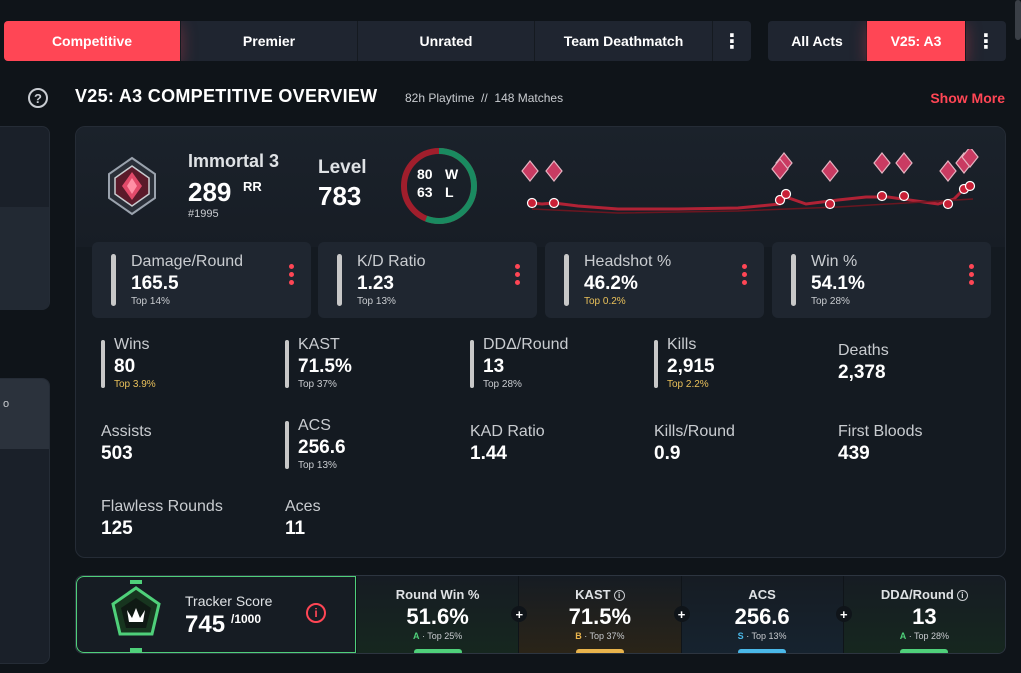 Image resolution: width=1021 pixels, height=673 pixels. Describe the element at coordinates (92, 41) in the screenshot. I see `tab-competitive: Competitive` at that location.